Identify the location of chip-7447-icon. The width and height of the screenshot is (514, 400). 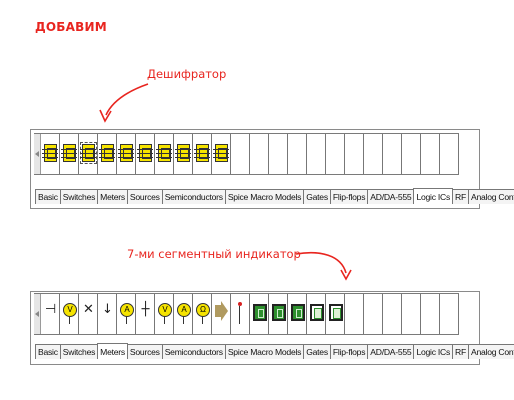
(50, 153).